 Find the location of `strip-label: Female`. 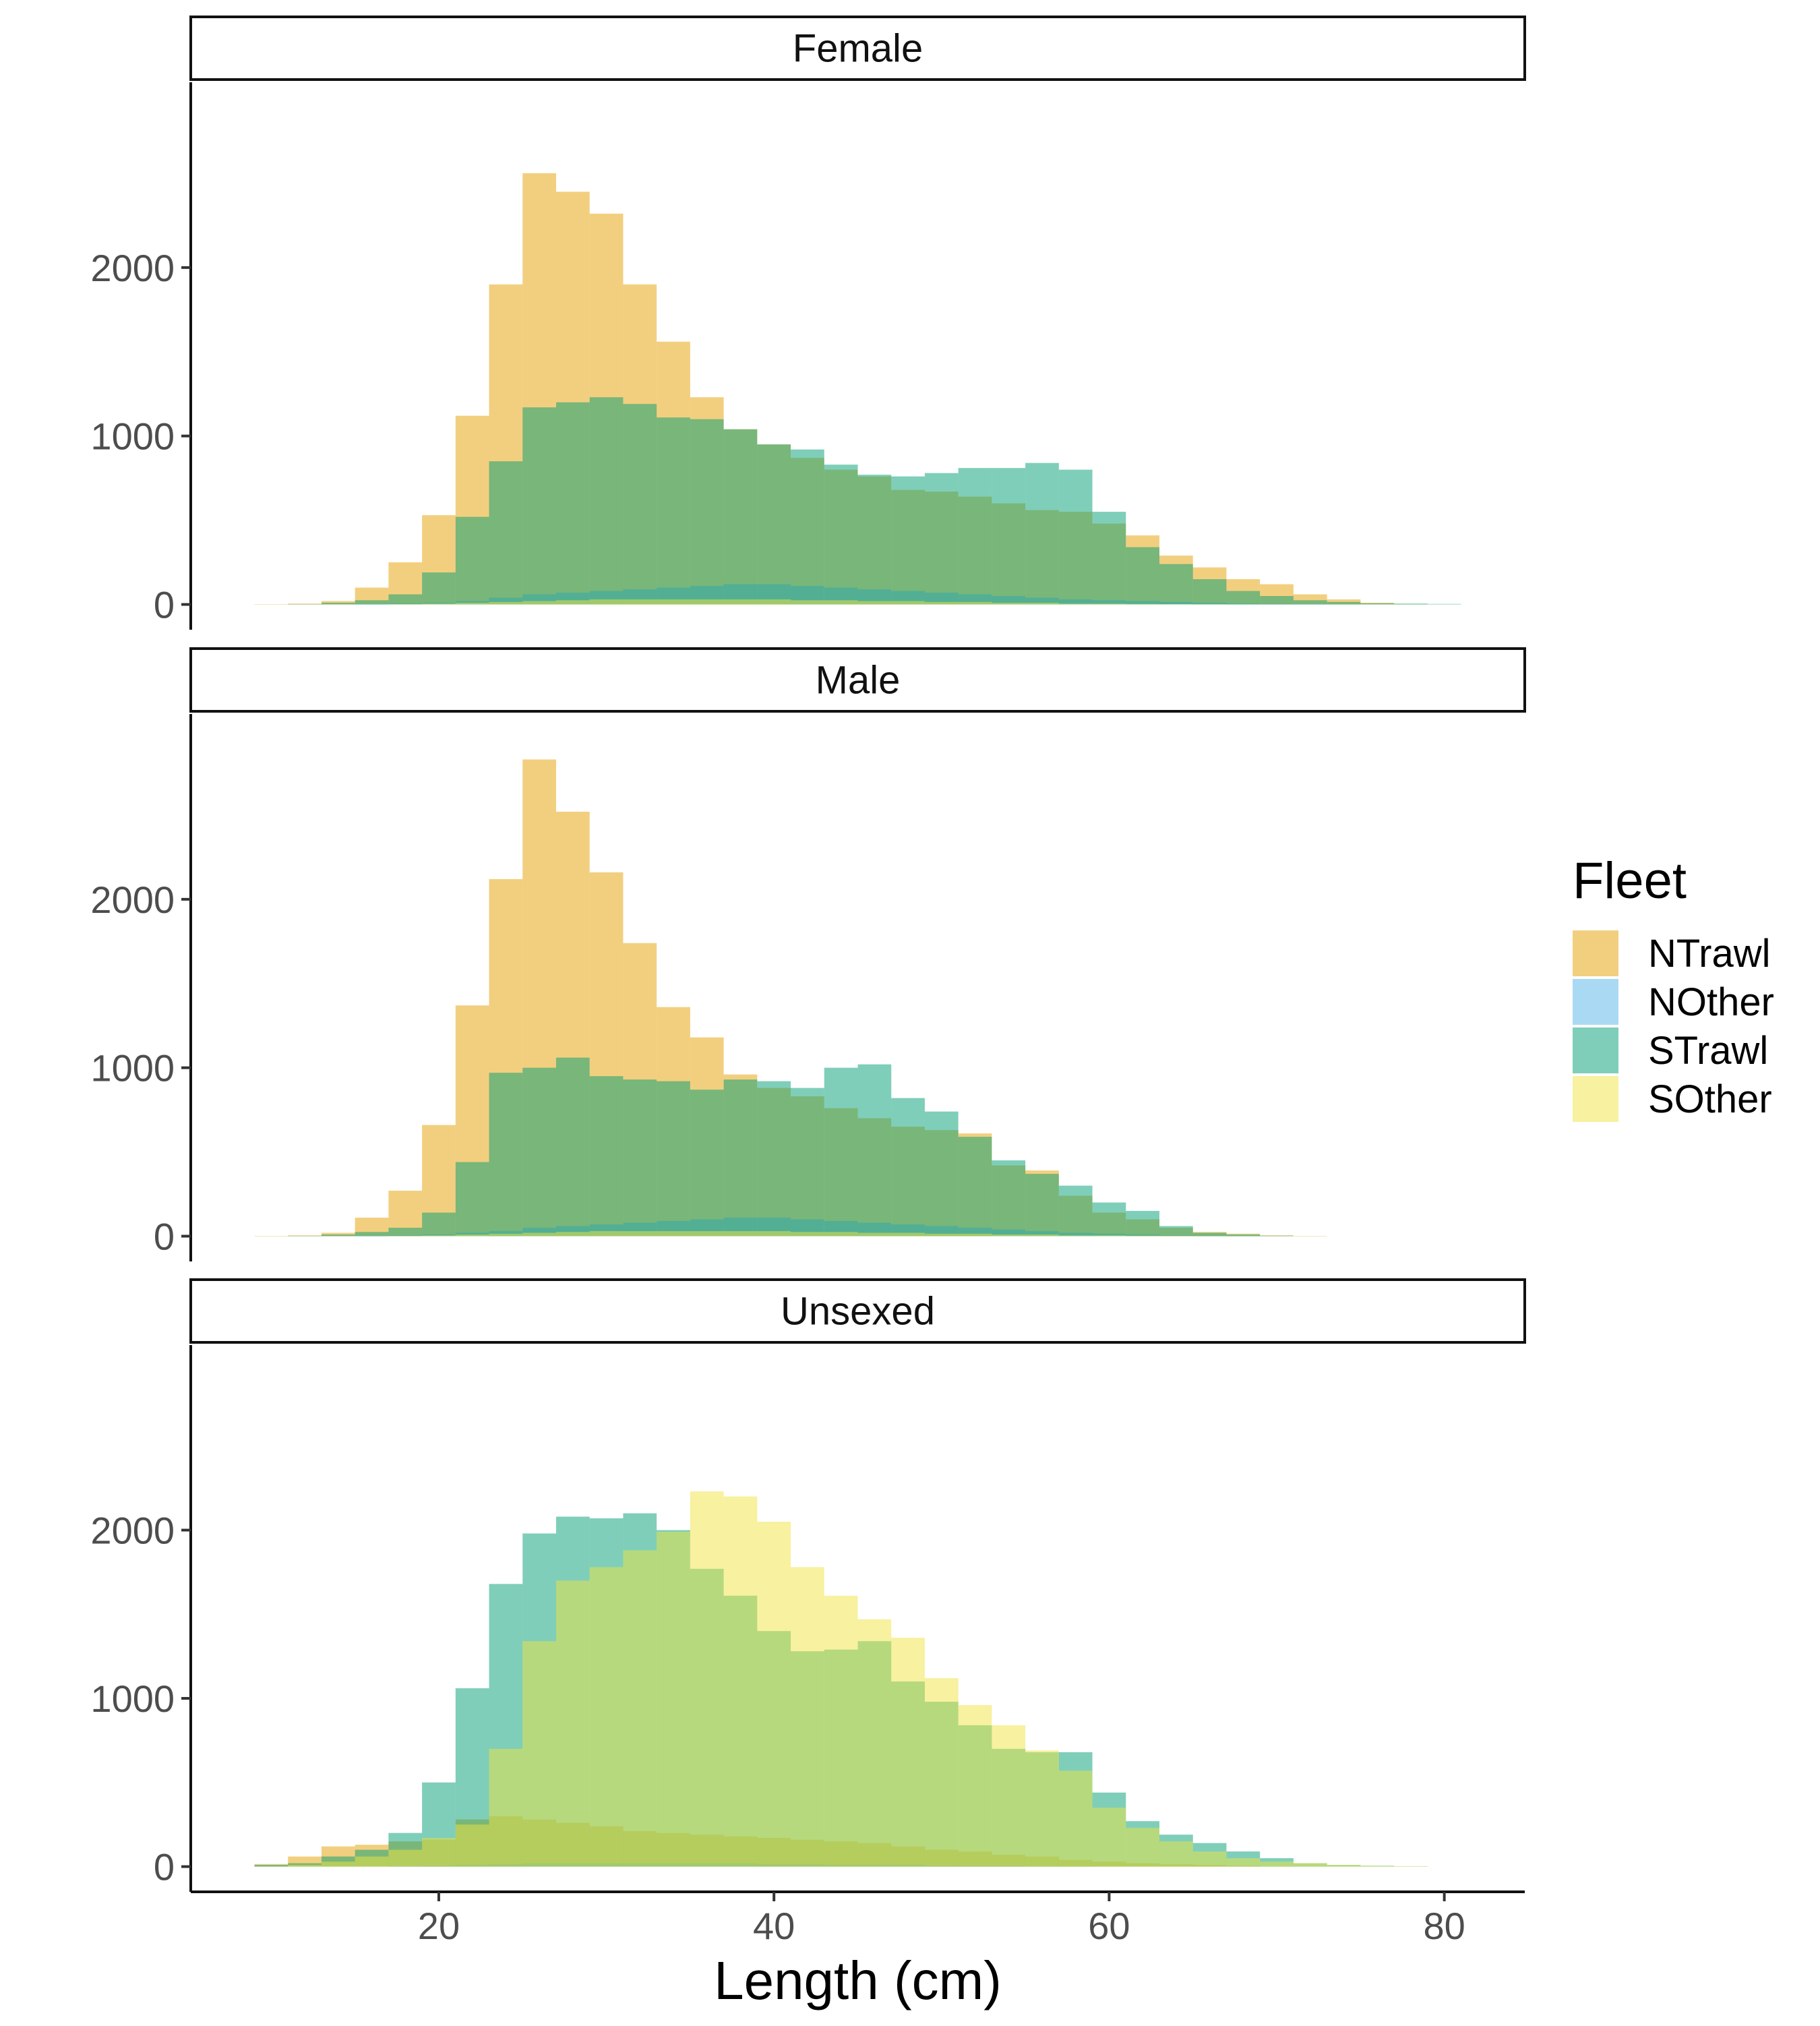

strip-label: Female is located at coordinates (858, 49).